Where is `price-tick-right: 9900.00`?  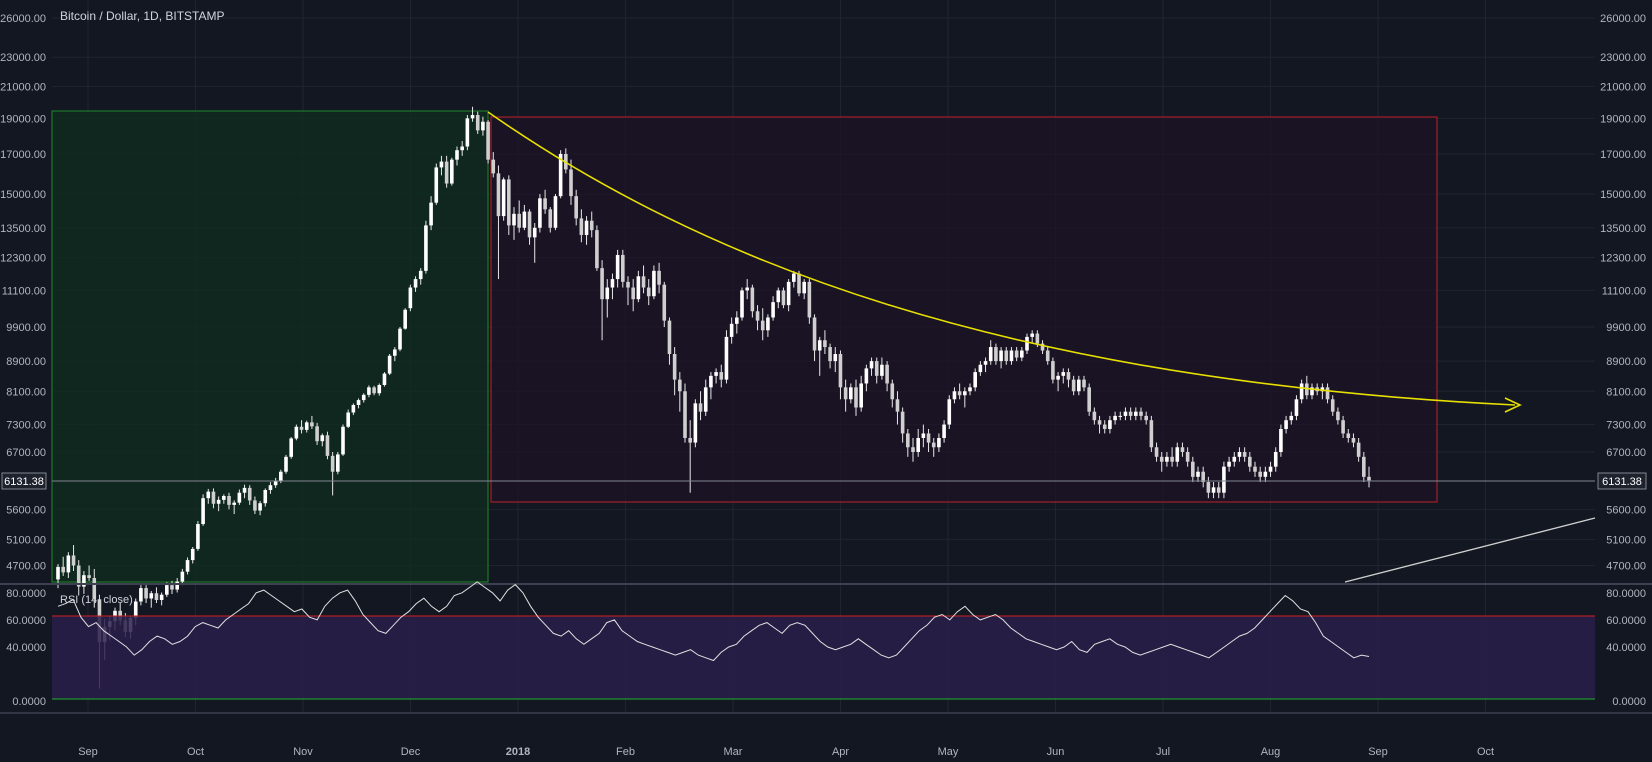
price-tick-right: 9900.00 is located at coordinates (1626, 328).